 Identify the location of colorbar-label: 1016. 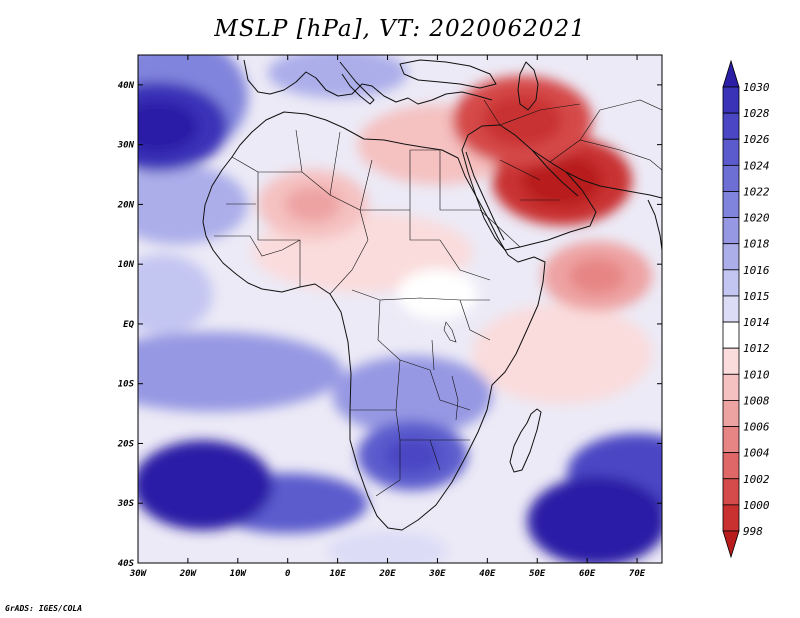
(756, 270).